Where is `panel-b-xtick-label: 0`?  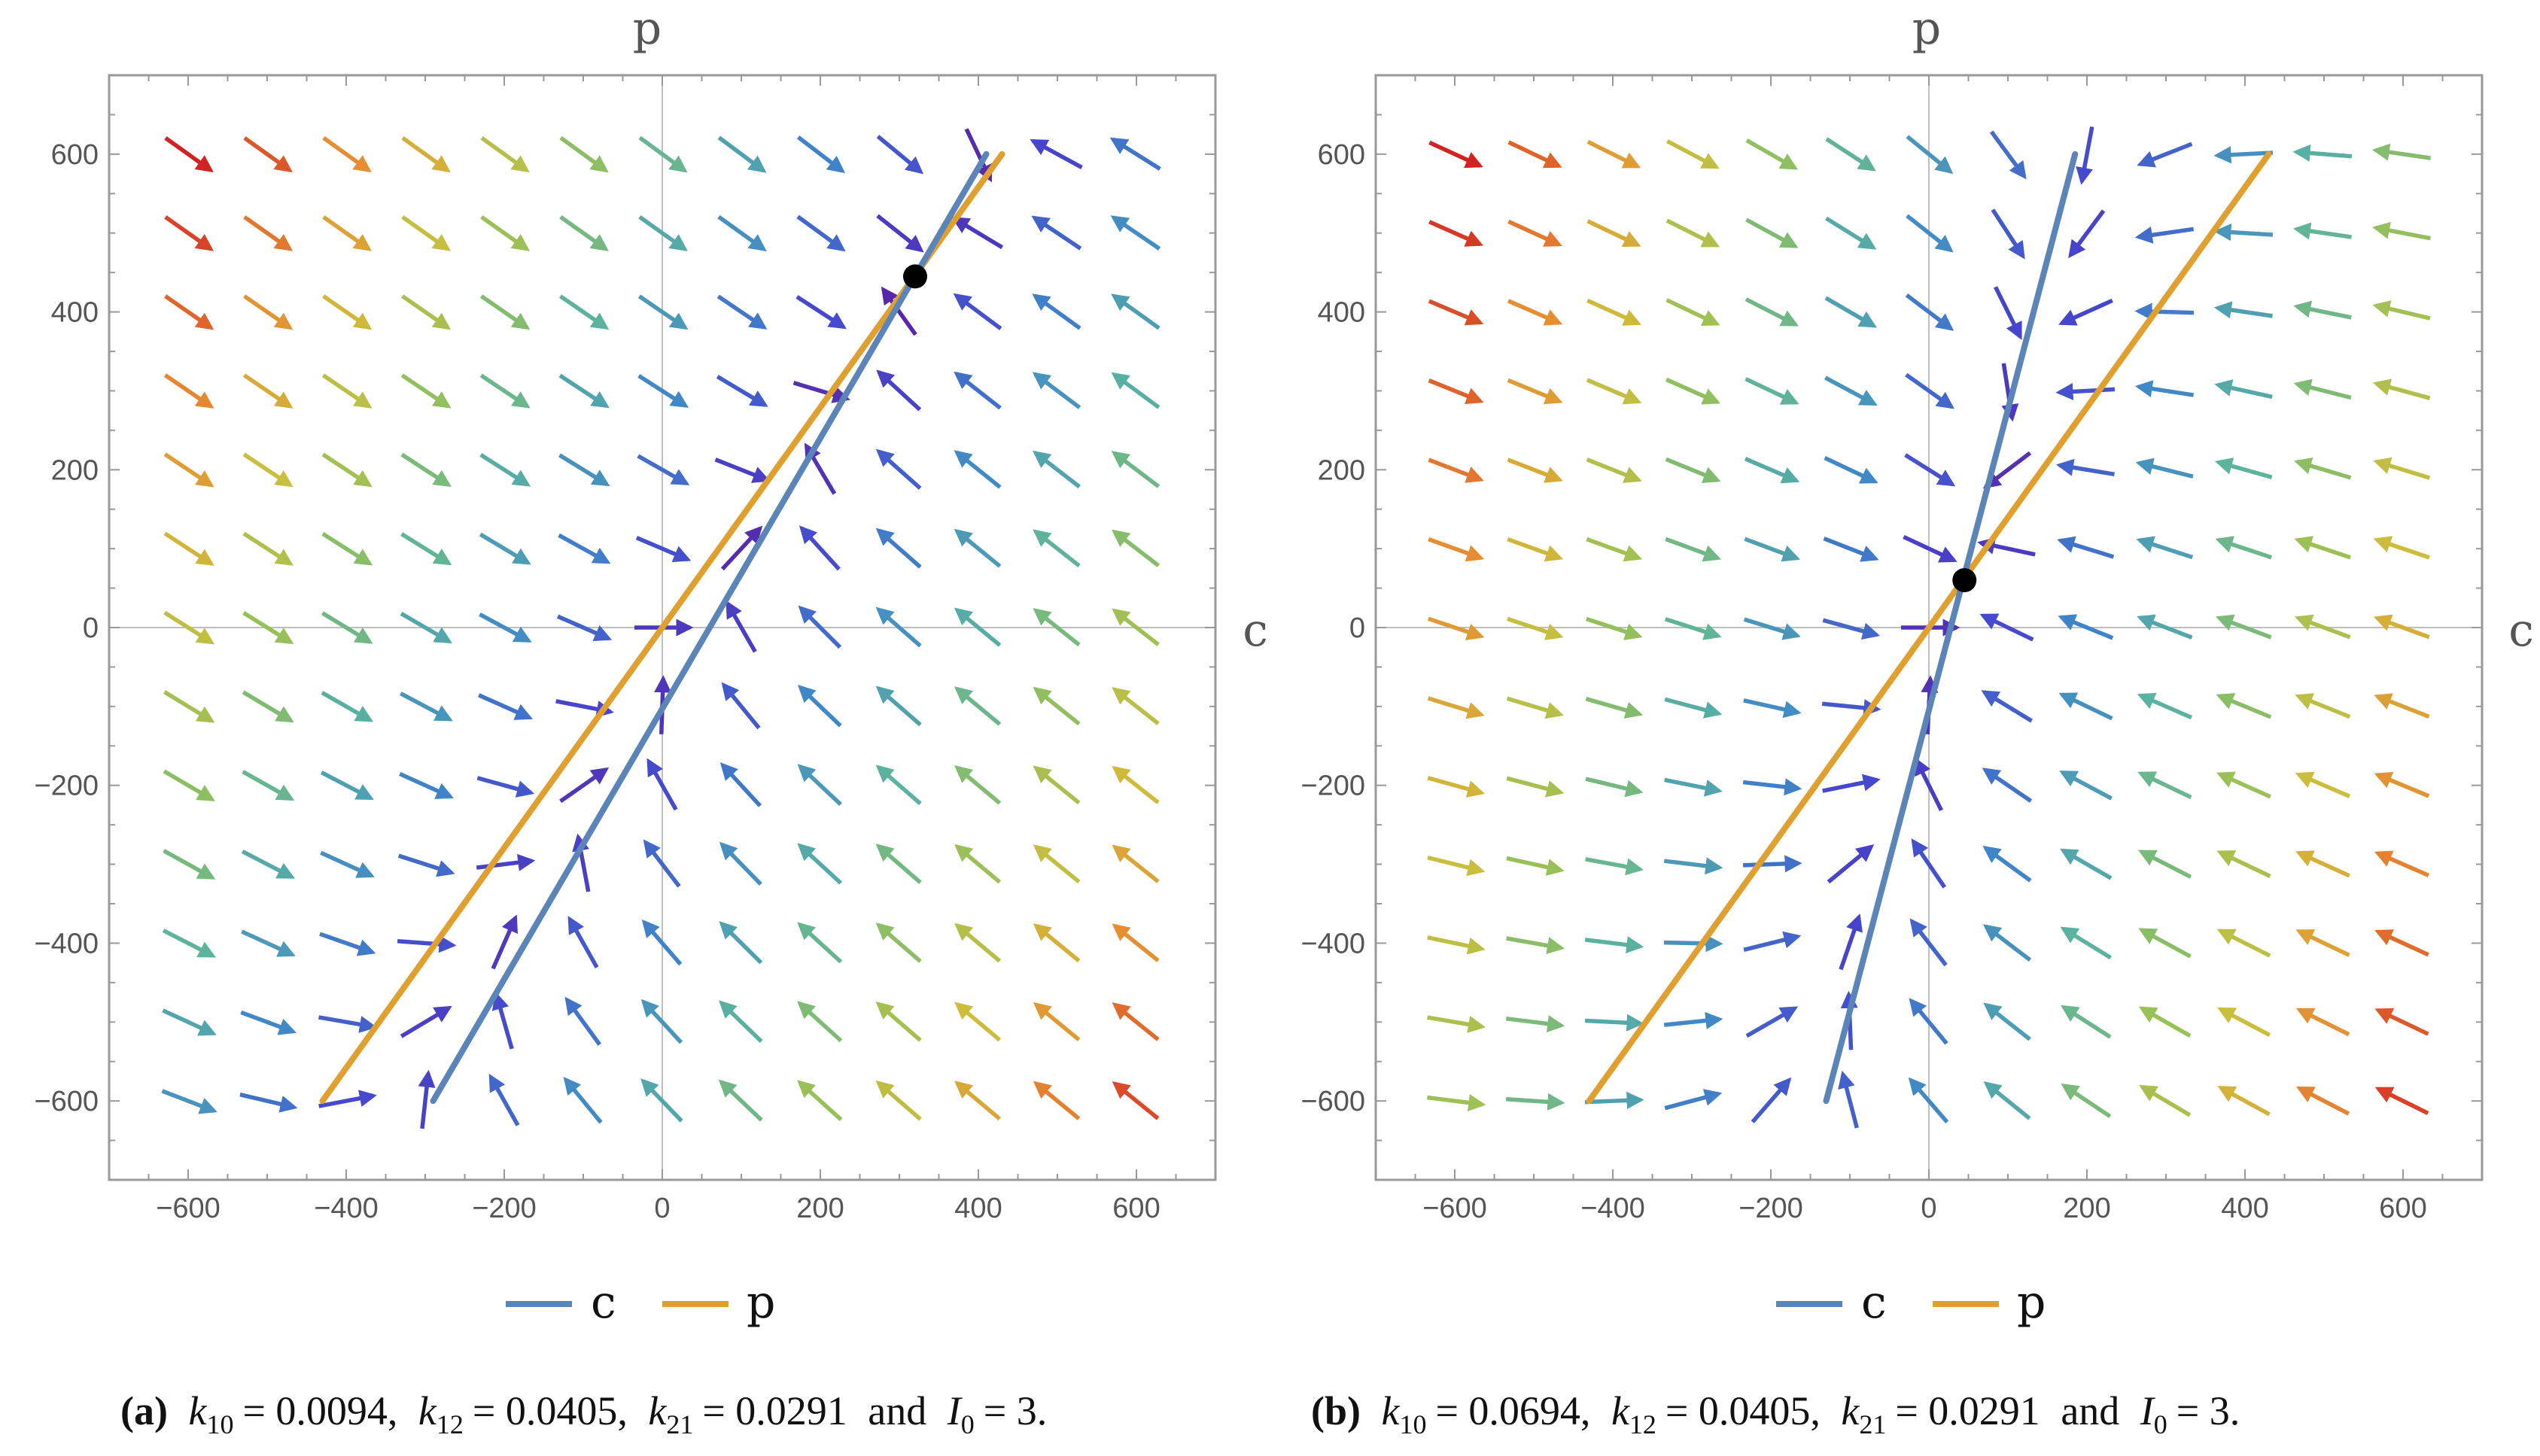 panel-b-xtick-label: 0 is located at coordinates (1929, 1208).